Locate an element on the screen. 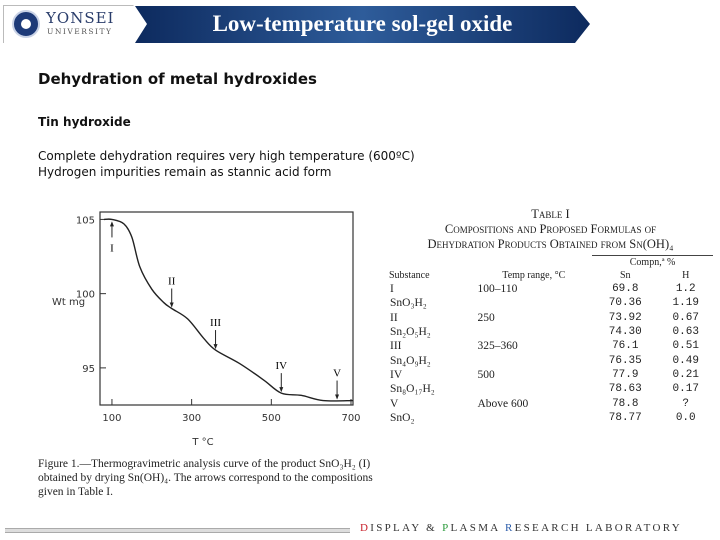 This screenshot has width=720, height=540. cell-substance: SnO₃H₂ is located at coordinates (408, 303).